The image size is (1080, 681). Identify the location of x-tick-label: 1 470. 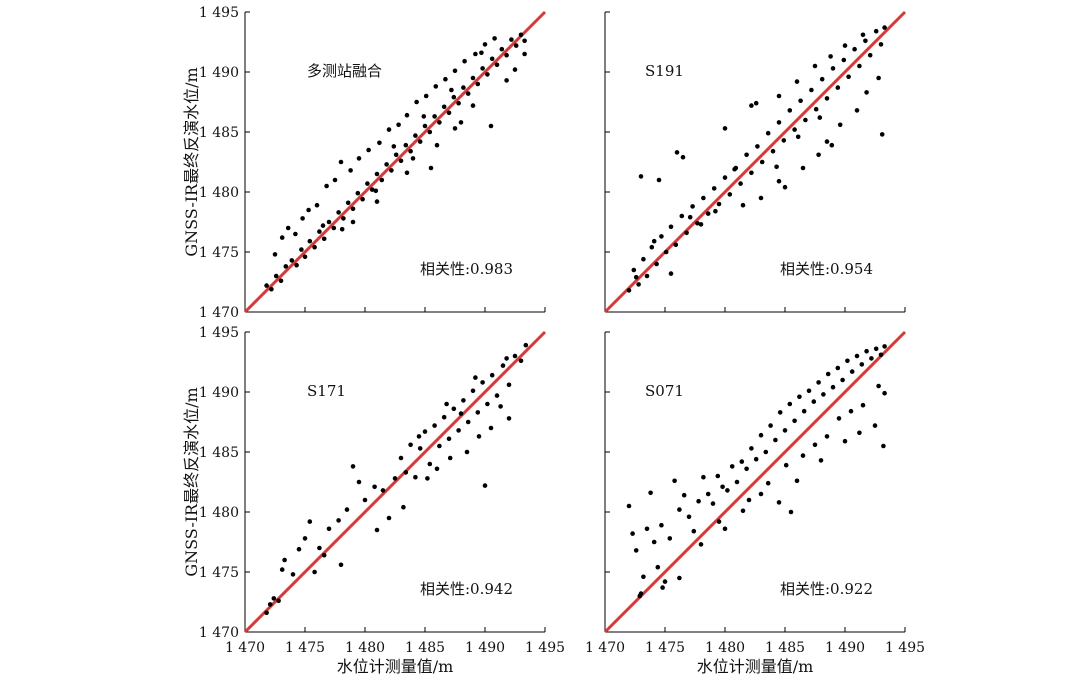
(245, 648).